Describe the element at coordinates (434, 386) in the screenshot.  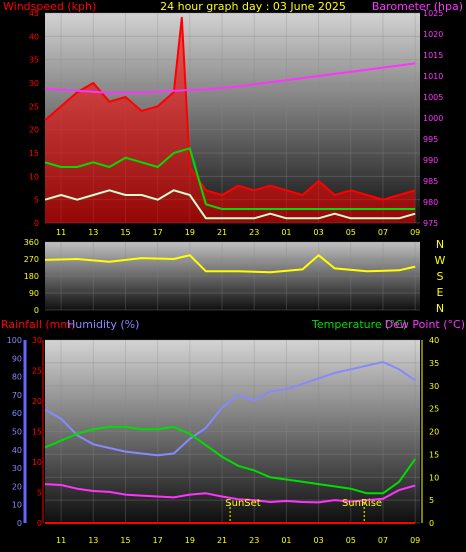
I see `temperature-tick-label: 30` at that location.